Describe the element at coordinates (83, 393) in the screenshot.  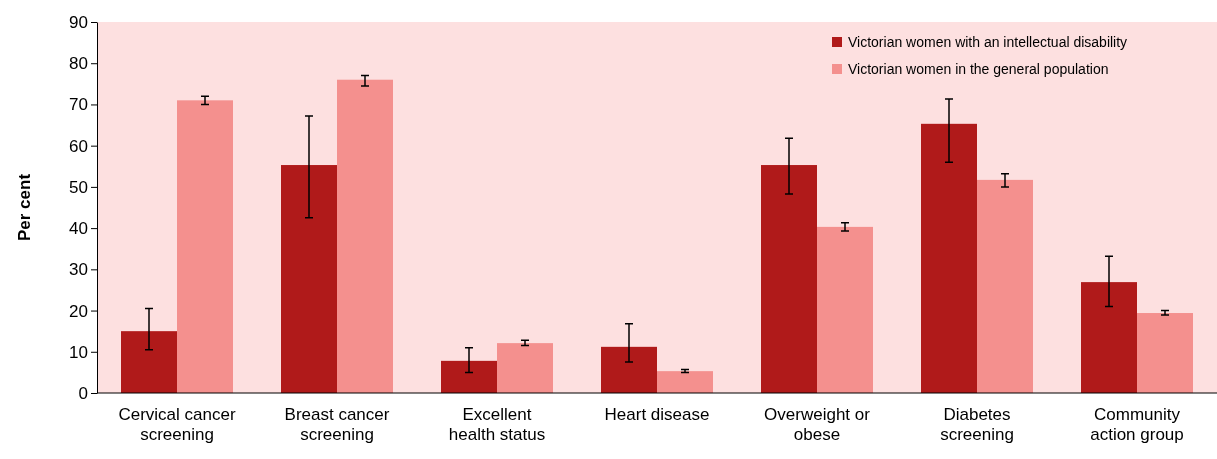
I see `y-tick-label: 0` at that location.